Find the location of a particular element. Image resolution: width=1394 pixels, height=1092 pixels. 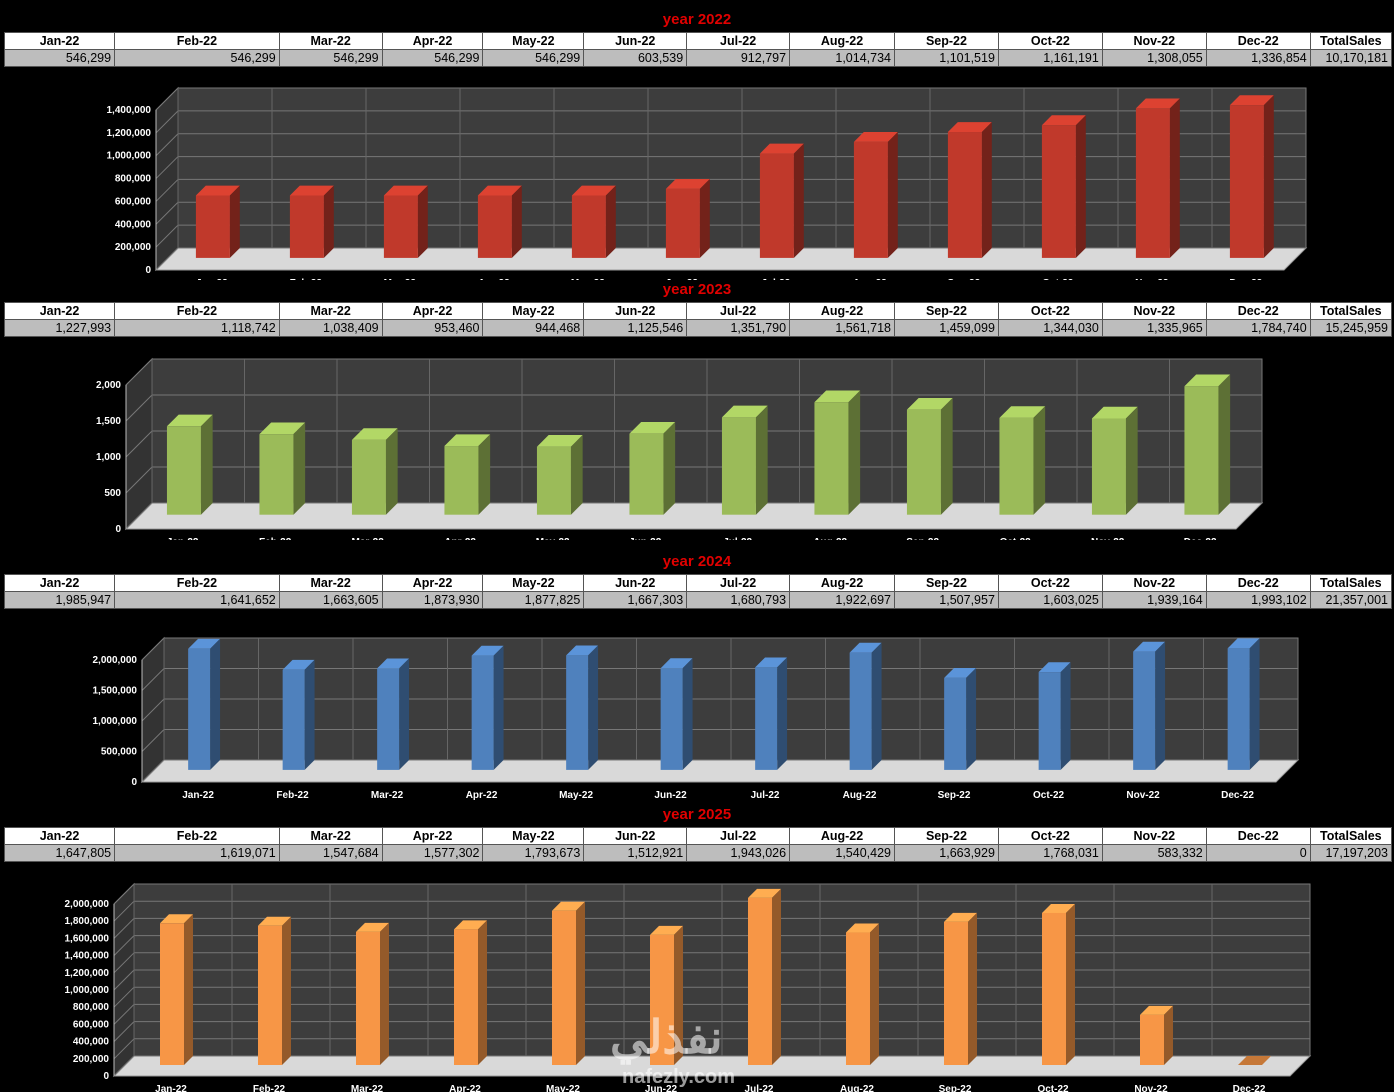

month-header: Aug-22 is located at coordinates (842, 583).